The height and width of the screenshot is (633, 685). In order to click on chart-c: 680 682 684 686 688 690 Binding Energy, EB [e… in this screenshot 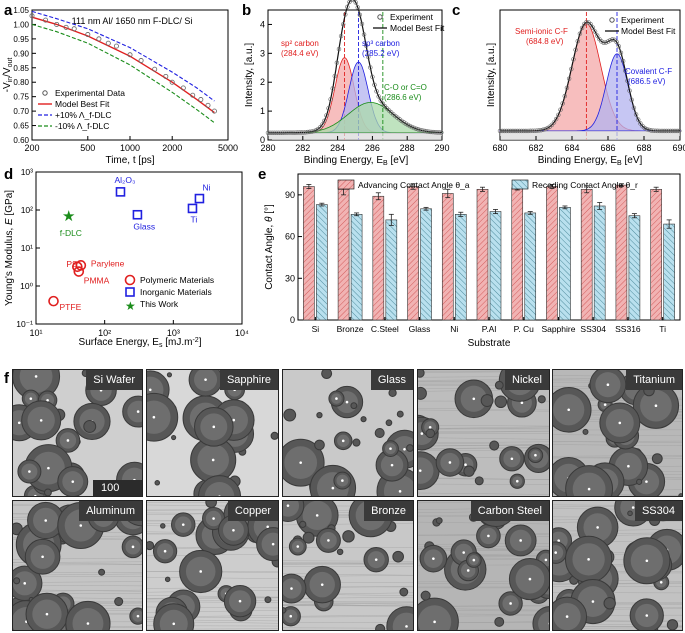, I will do `click(585, 88)`.